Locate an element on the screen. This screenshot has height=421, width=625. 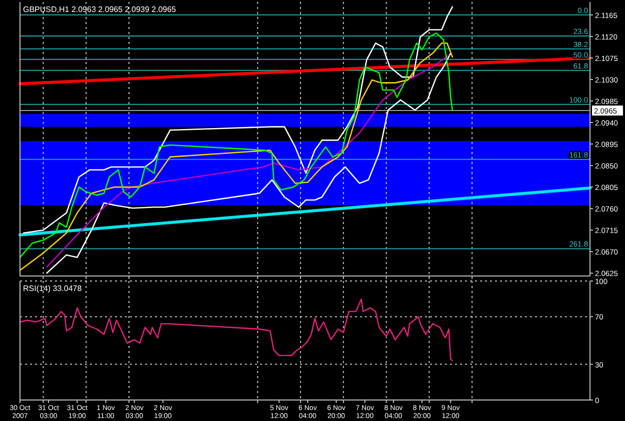
line-series is located at coordinates (236, 330).